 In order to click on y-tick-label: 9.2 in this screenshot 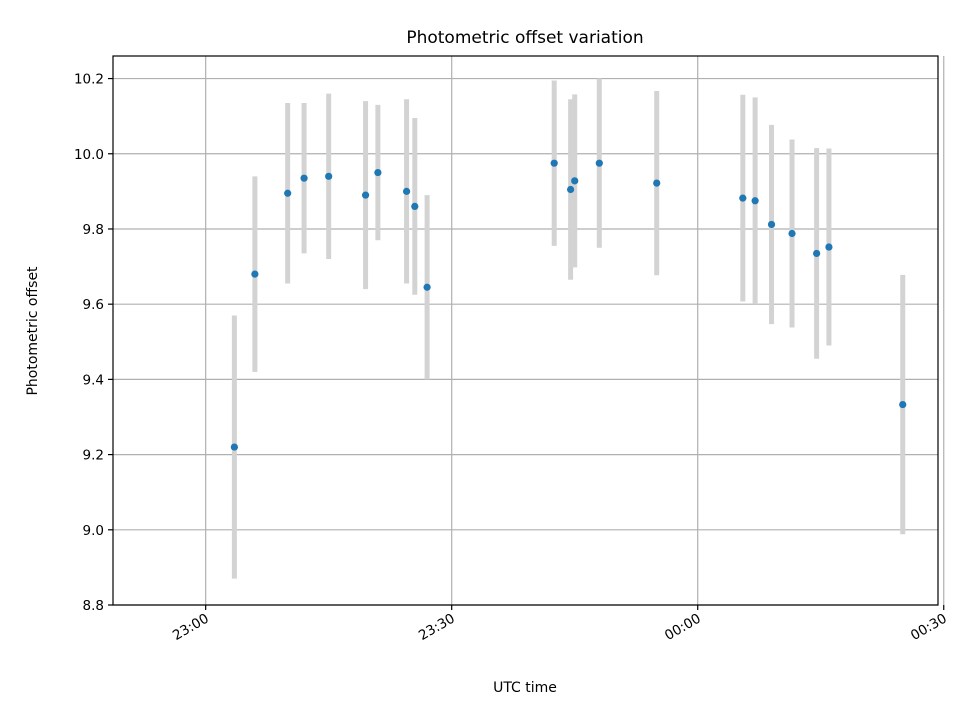, I will do `click(93, 456)`.